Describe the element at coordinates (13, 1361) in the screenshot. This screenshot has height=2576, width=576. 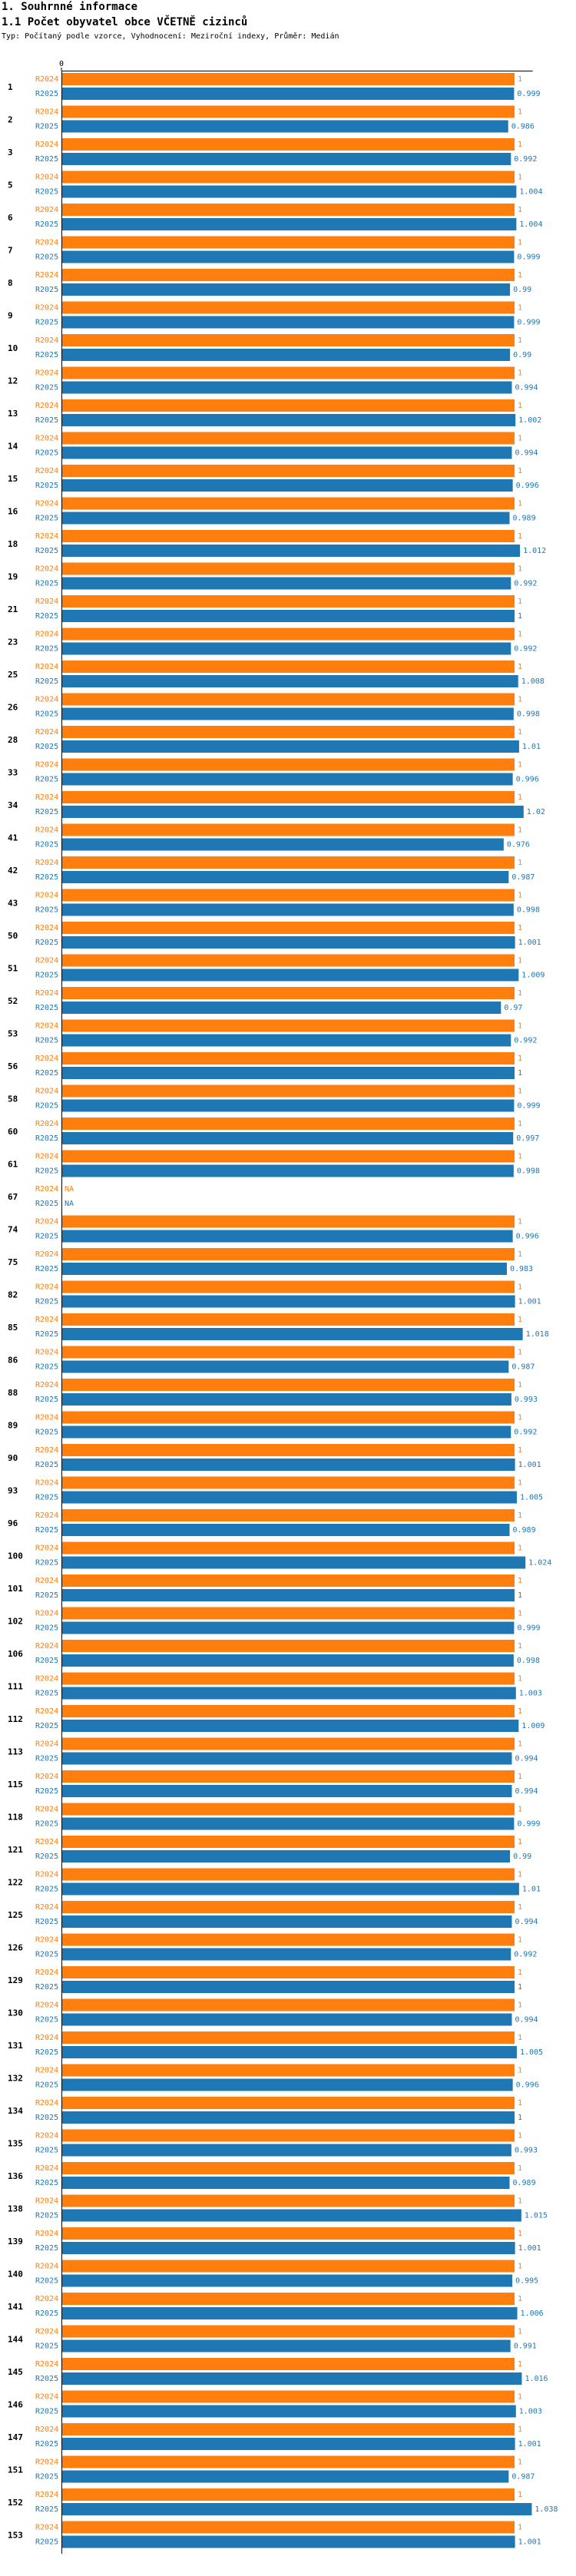
I see `group-label: 86` at that location.